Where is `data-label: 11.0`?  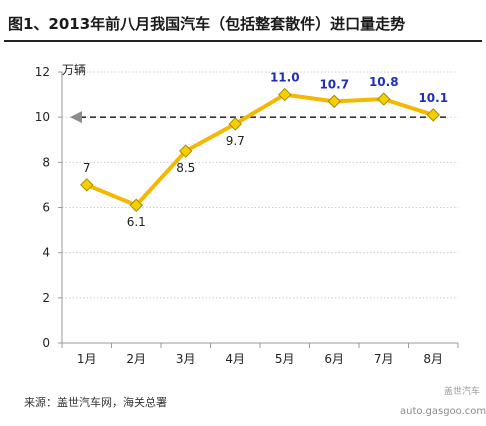 data-label: 11.0 is located at coordinates (285, 78).